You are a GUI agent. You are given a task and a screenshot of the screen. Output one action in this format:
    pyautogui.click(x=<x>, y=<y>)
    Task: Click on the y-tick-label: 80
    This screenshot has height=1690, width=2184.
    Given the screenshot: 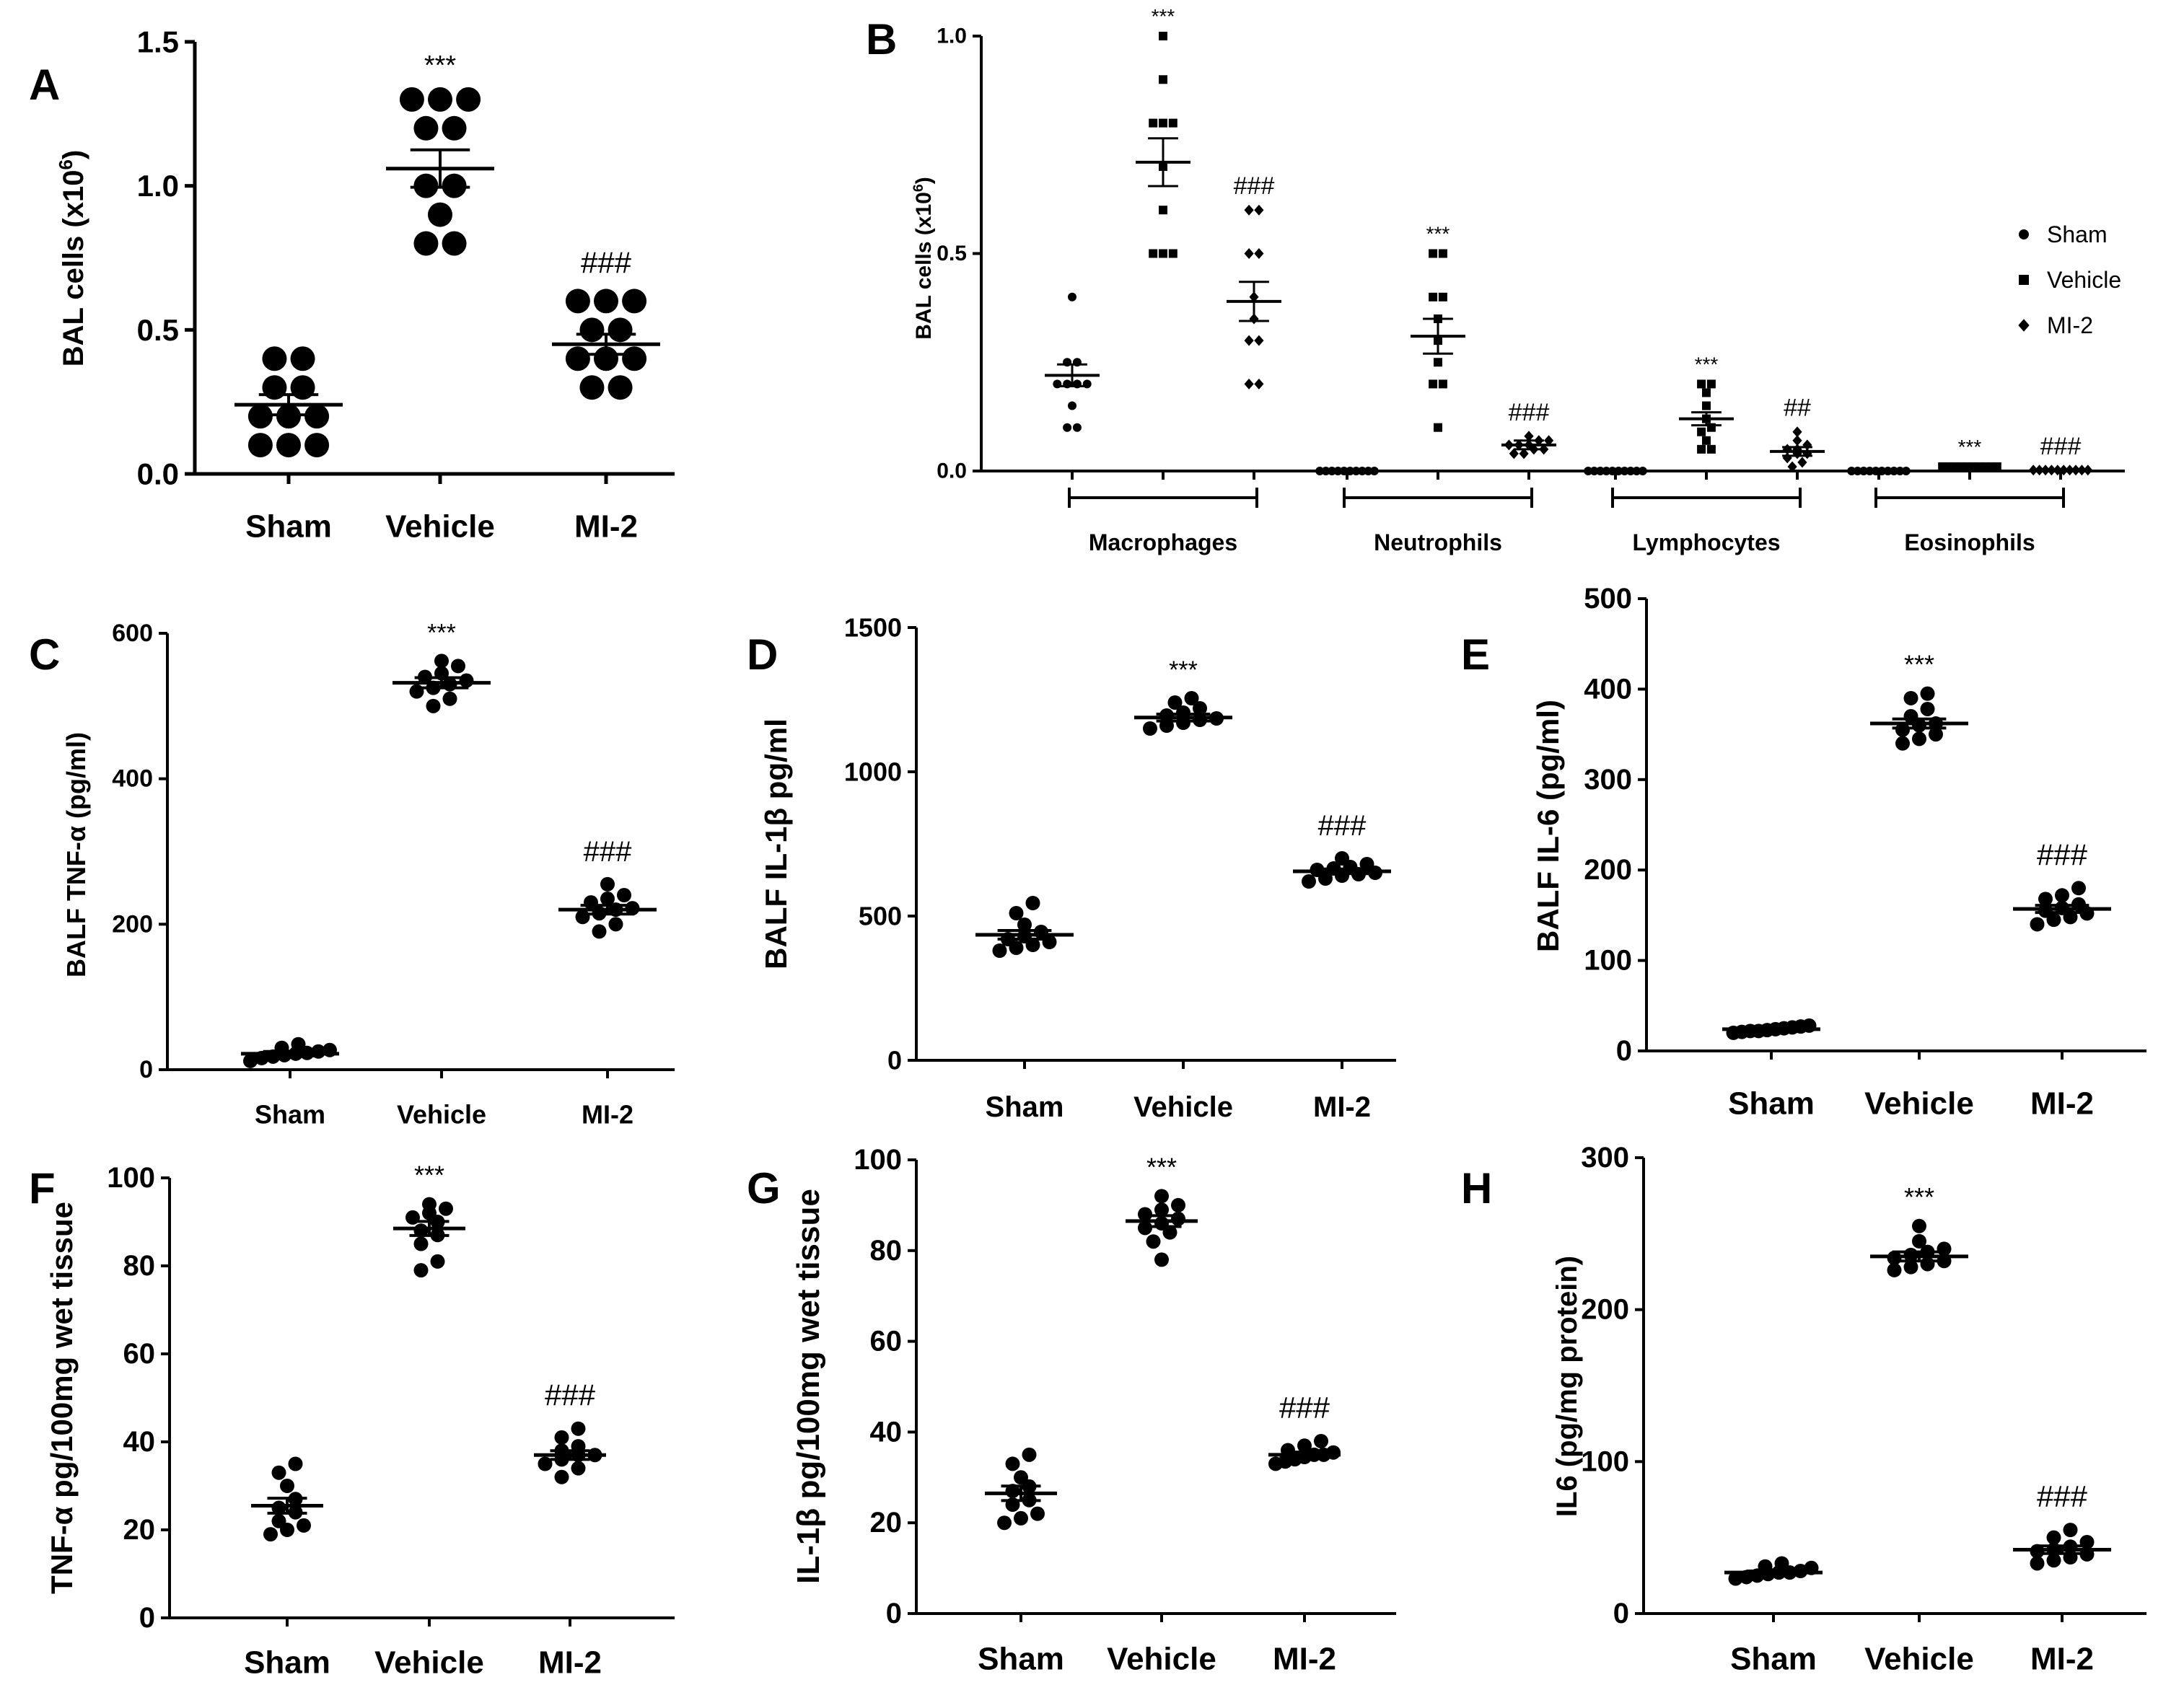 What is the action you would take?
    pyautogui.click(x=139, y=1266)
    